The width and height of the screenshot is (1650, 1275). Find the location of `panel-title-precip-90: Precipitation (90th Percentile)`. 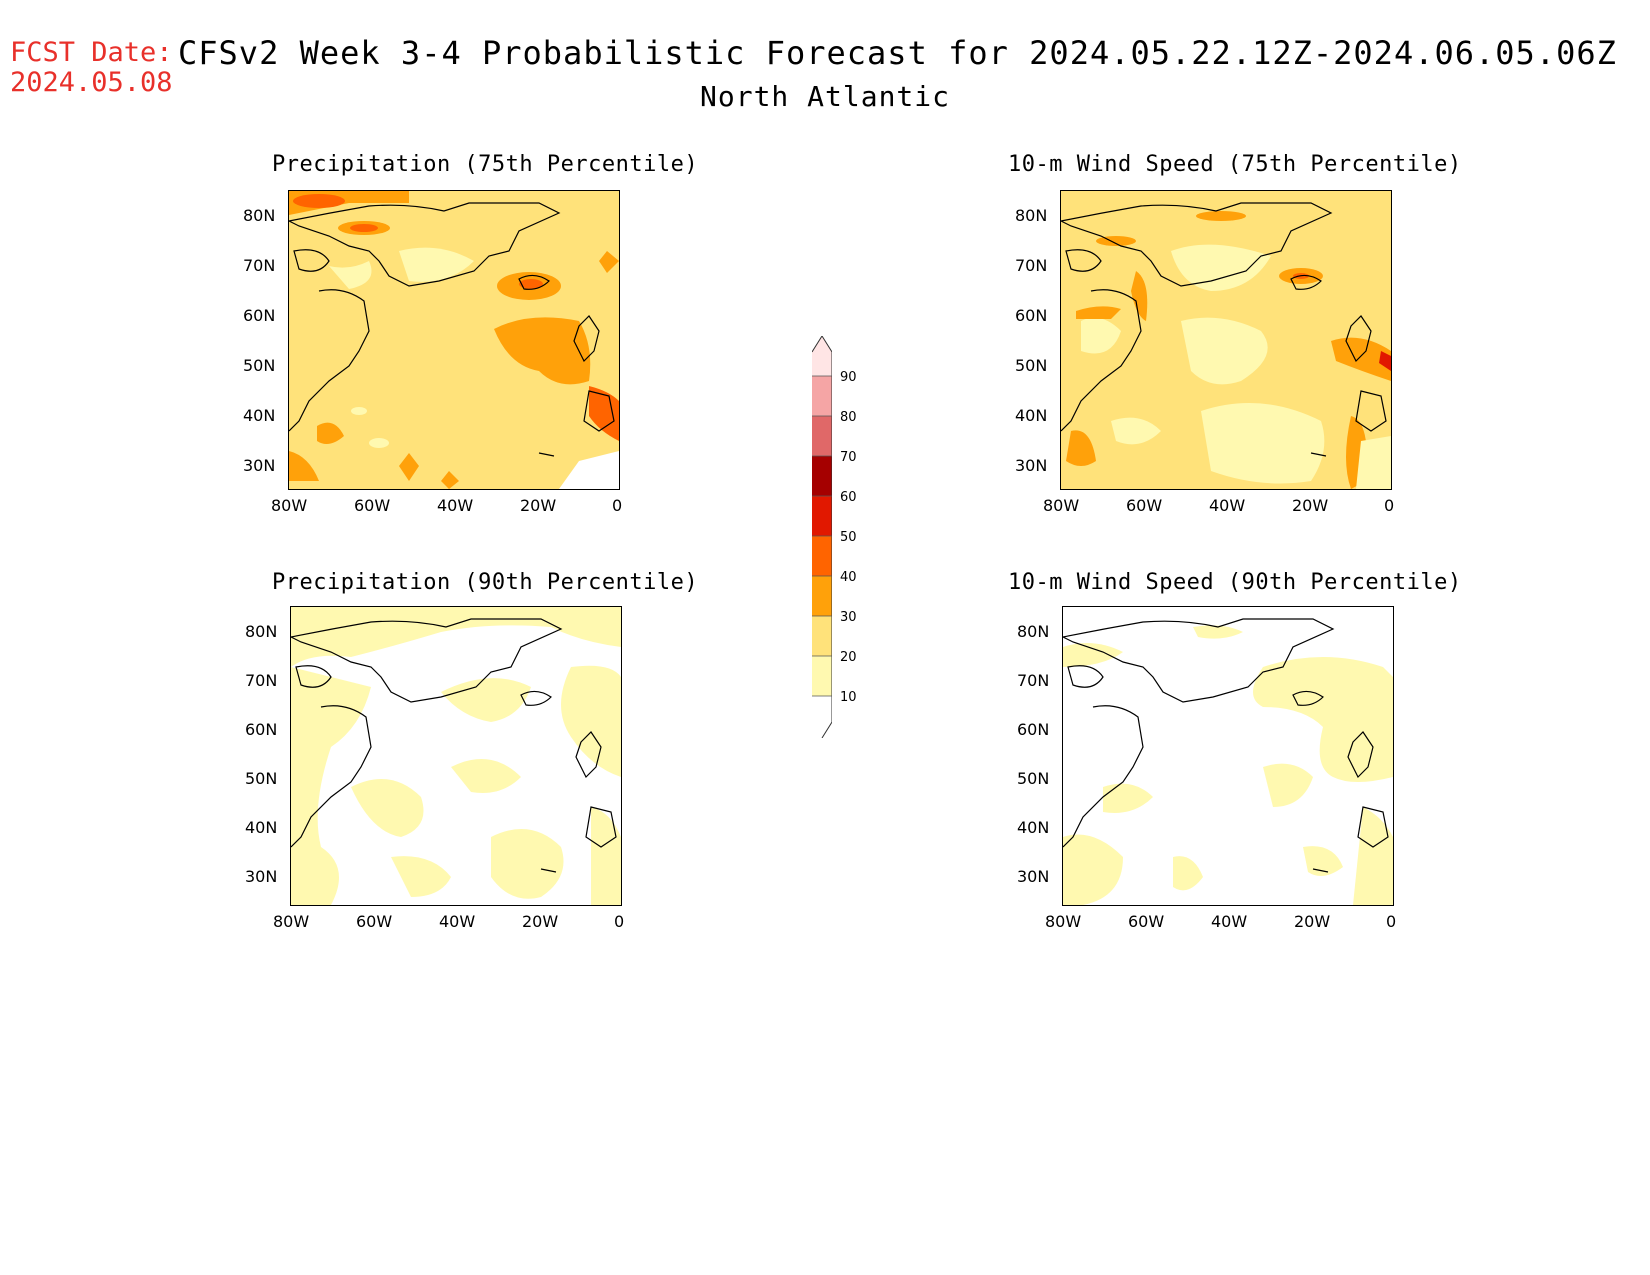

panel-title-precip-90: Precipitation (90th Percentile) is located at coordinates (485, 582).